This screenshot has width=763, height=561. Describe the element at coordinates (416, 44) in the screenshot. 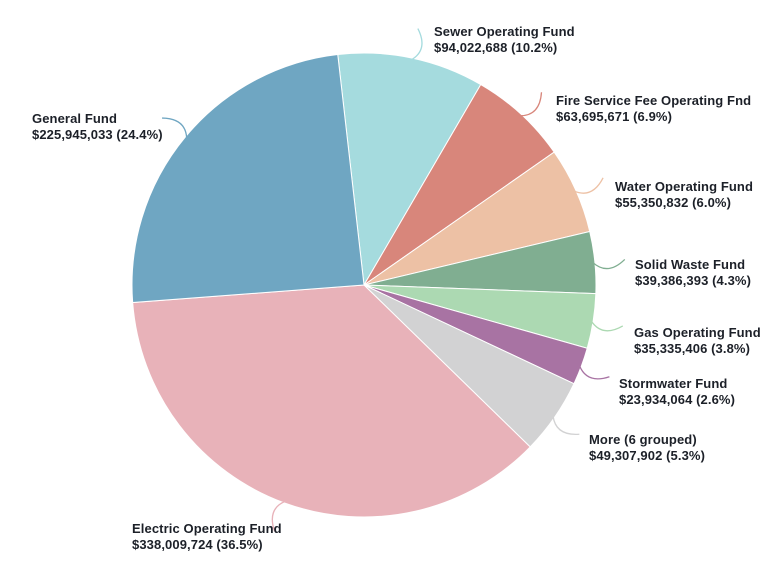

I see `leader-line-sewer-operating-fund` at that location.